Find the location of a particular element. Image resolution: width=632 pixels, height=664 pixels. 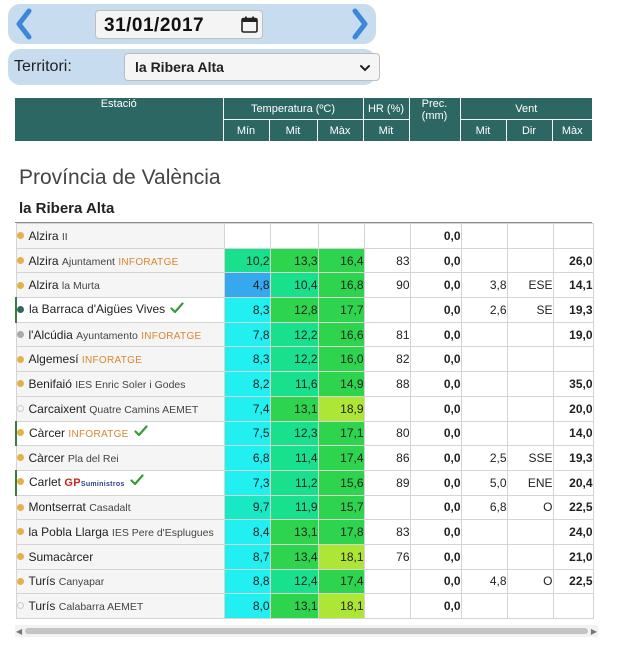

temp-max-cell: 16,6 is located at coordinates (341, 334).